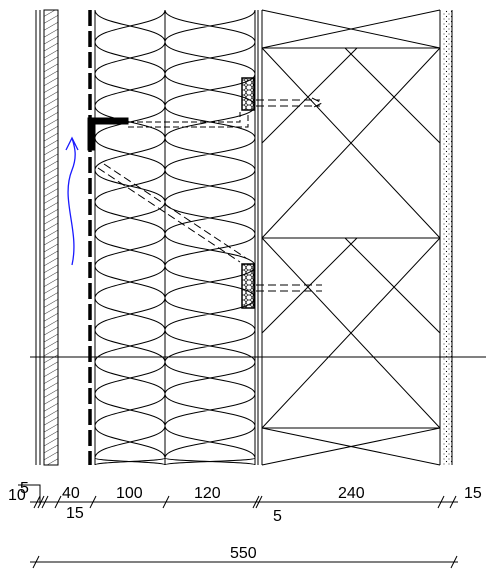 This screenshot has height=576, width=486. What do you see at coordinates (129, 493) in the screenshot?
I see `dim-label: 100` at bounding box center [129, 493].